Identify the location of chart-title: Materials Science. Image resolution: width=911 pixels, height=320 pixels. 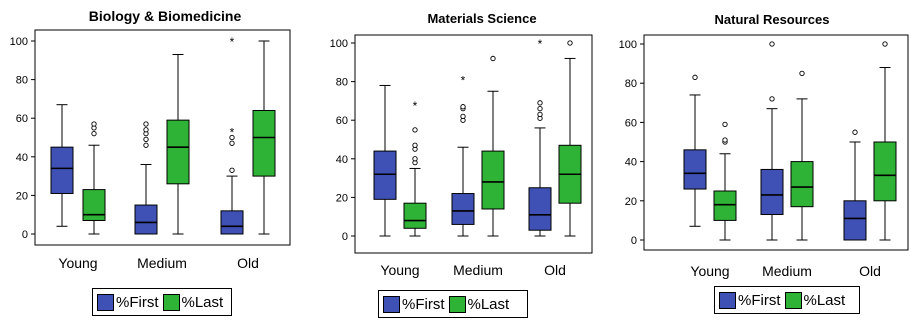
(481, 18).